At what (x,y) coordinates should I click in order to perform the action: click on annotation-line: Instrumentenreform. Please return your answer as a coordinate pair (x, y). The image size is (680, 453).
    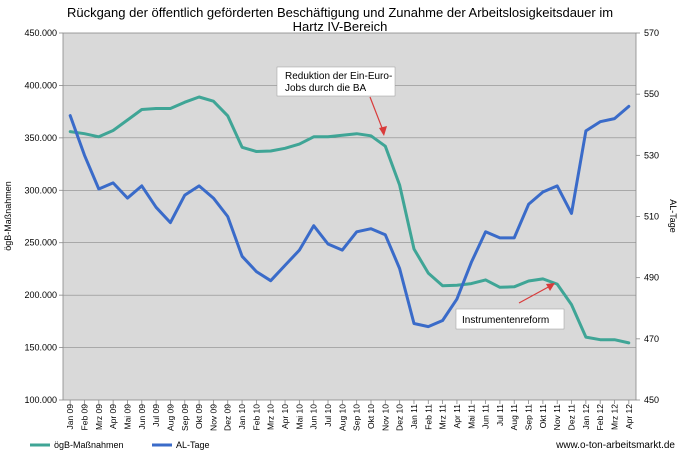
    Looking at the image, I should click on (505, 320).